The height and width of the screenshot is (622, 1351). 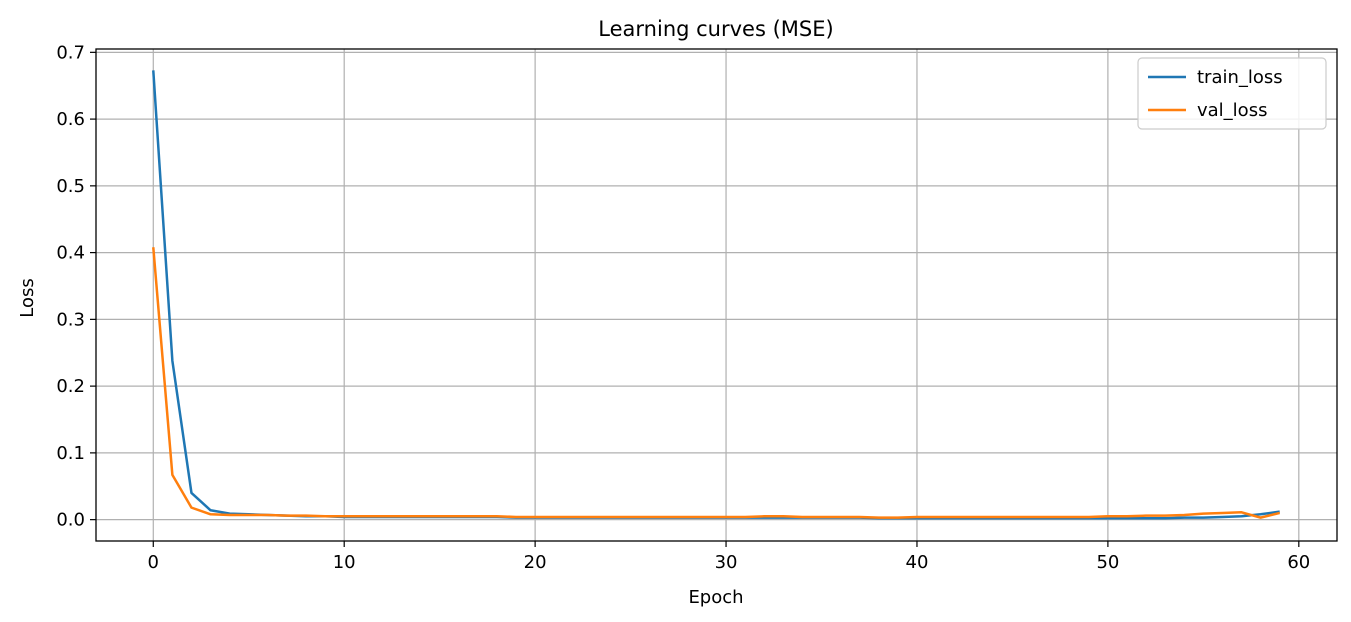 I want to click on y-tick-label: 0.3, so click(x=70, y=319).